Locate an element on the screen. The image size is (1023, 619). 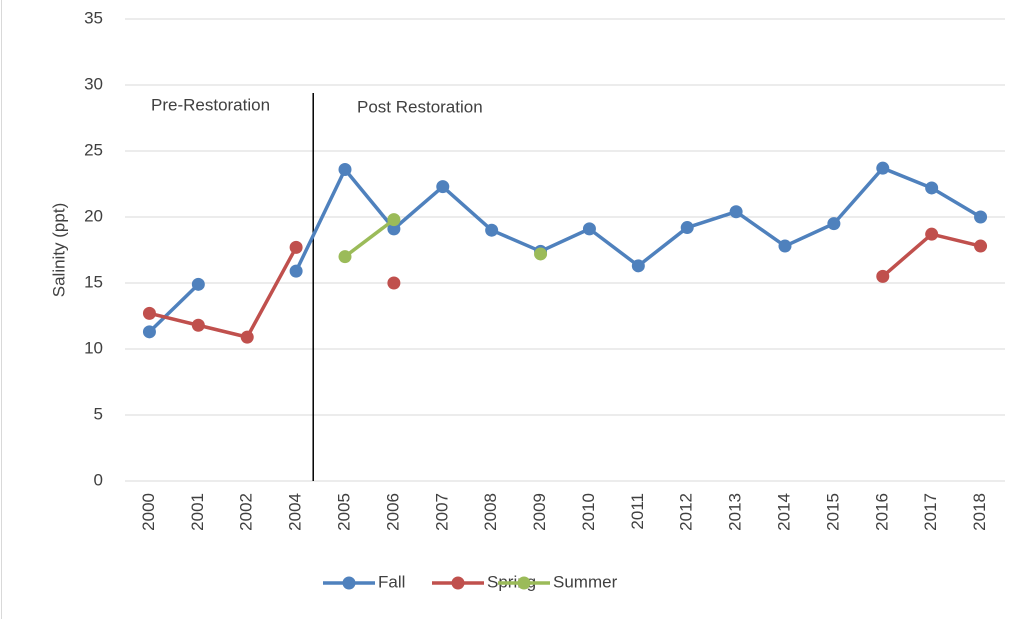
x-tick-label: 2014 is located at coordinates (783, 512).